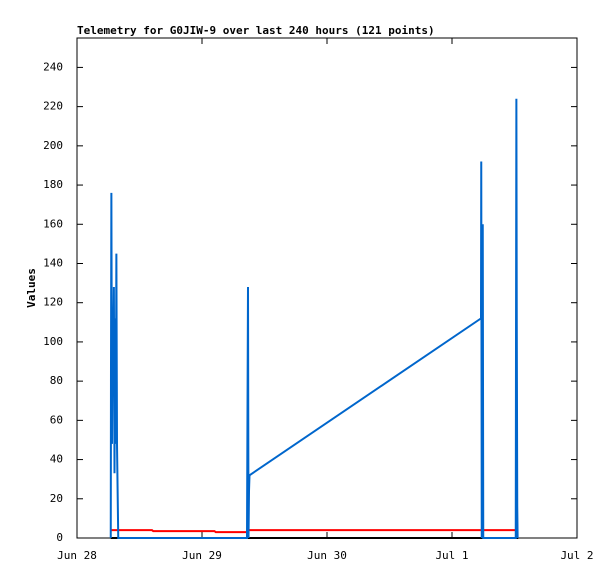 The image size is (615, 583). Describe the element at coordinates (313, 531) in the screenshot. I see `series-line` at that location.